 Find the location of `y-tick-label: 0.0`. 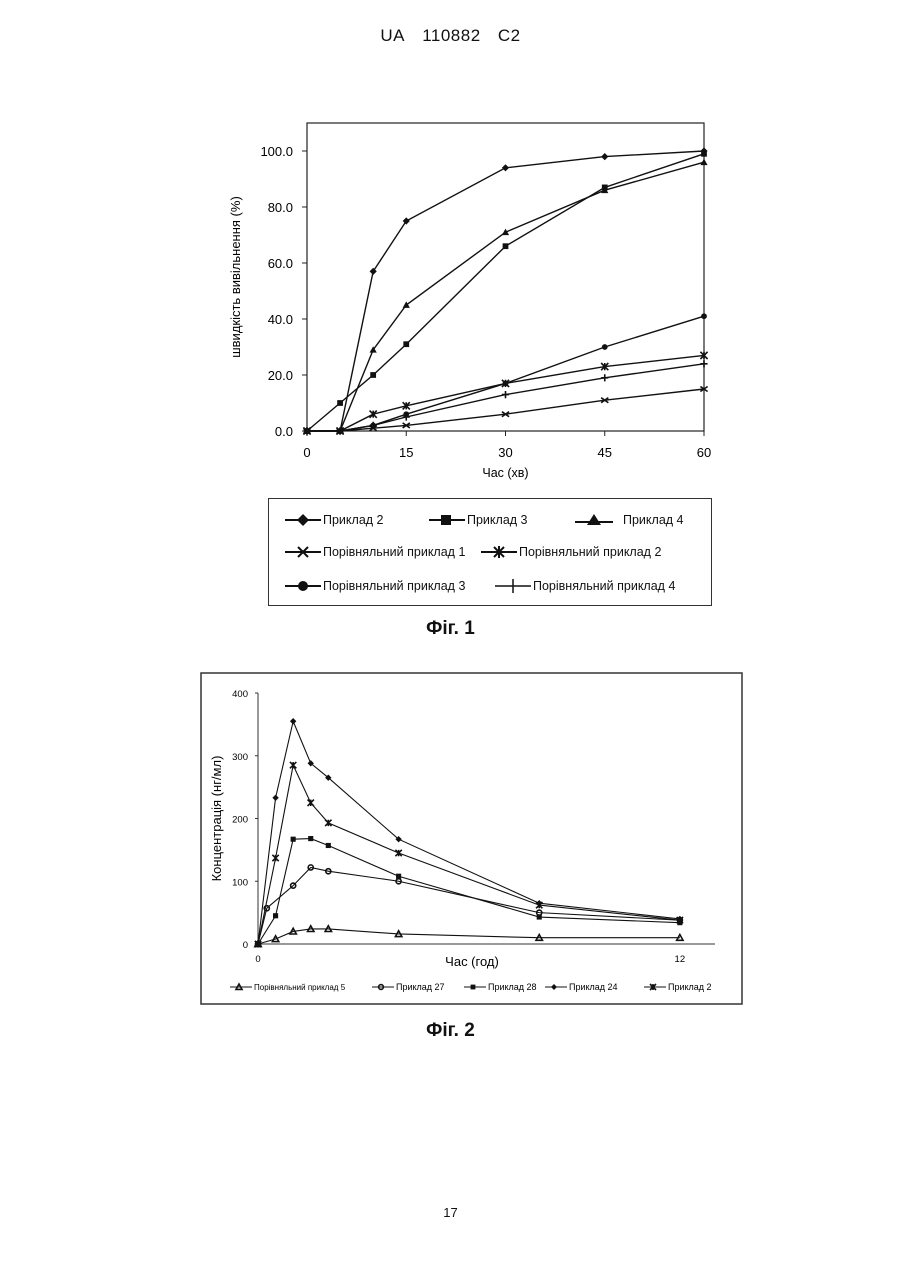

y-tick-label: 0.0 is located at coordinates (284, 431).